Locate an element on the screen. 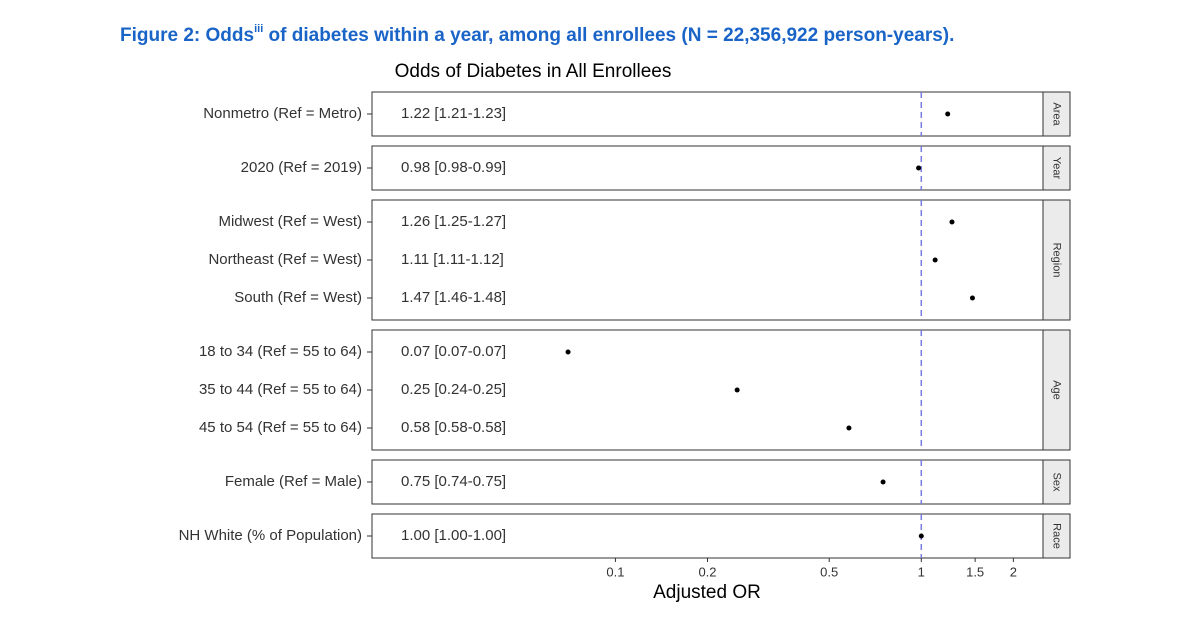 This screenshot has width=1200, height=628. value-label: 0.98 [0.98-0.99] is located at coordinates (453, 167).